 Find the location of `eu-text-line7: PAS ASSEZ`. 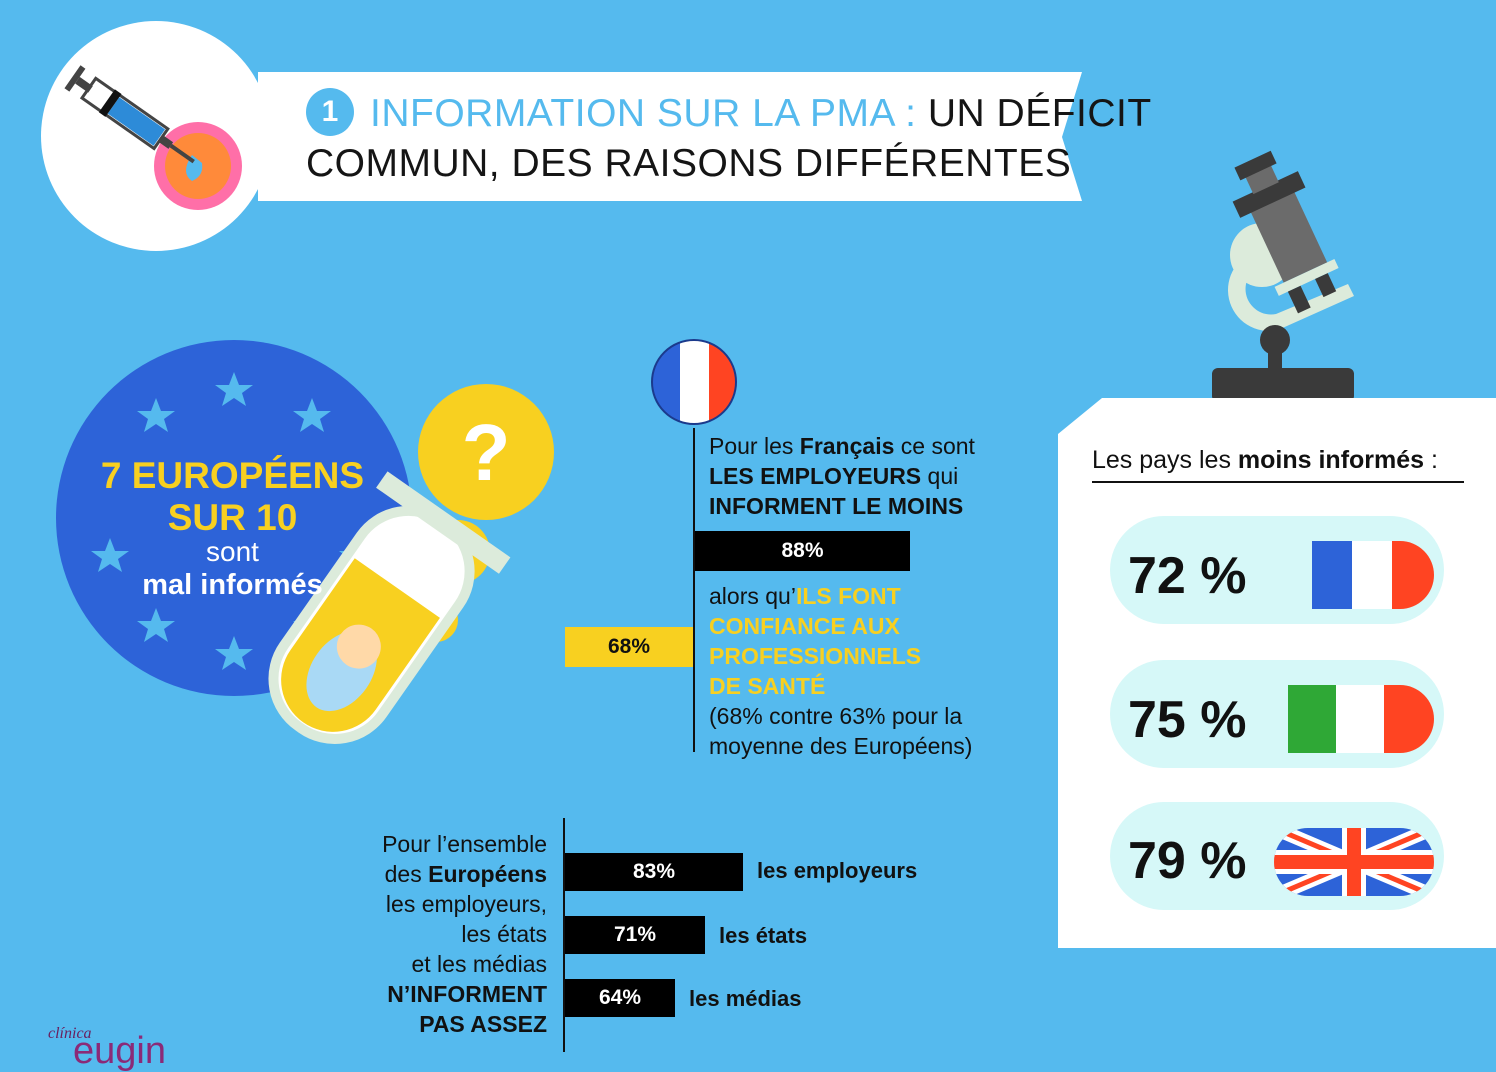

eu-text-line7: PAS ASSEZ is located at coordinates (483, 1024).